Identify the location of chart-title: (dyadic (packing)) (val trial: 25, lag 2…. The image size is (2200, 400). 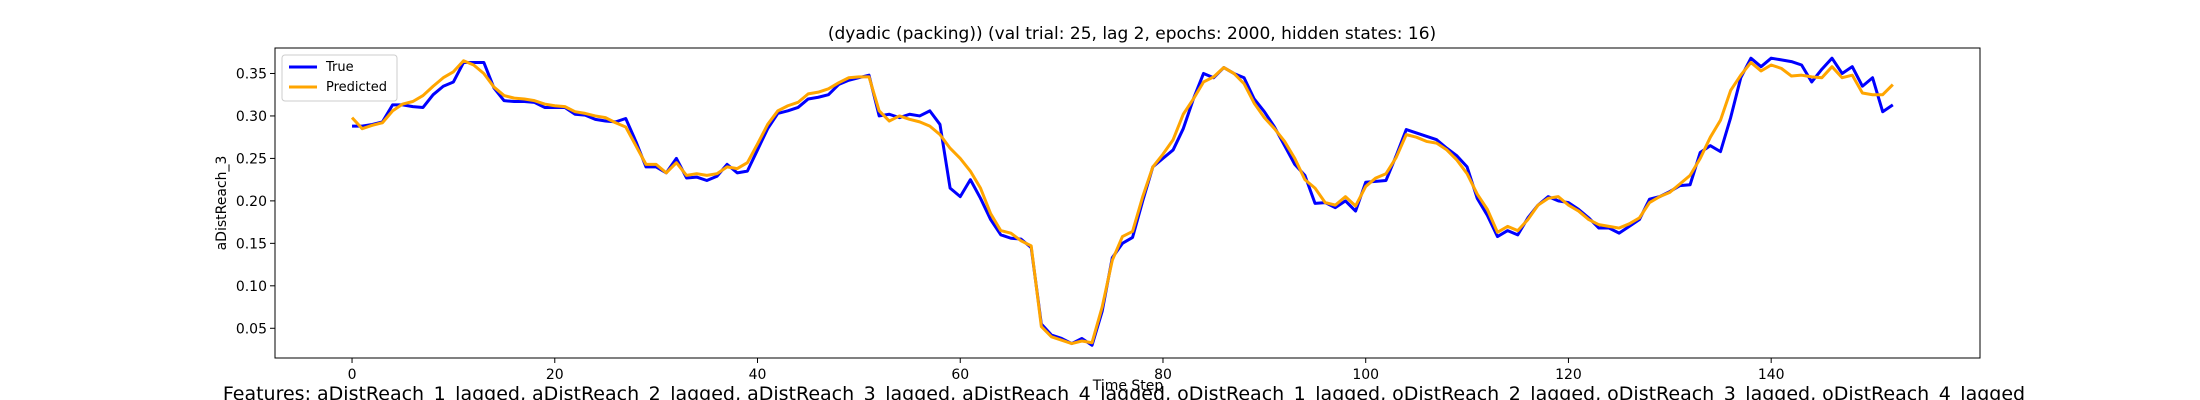
(1132, 34).